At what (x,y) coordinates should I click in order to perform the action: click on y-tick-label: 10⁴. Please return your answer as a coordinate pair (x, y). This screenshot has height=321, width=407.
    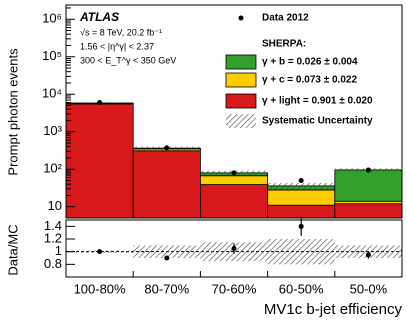
    Looking at the image, I should click on (52, 93).